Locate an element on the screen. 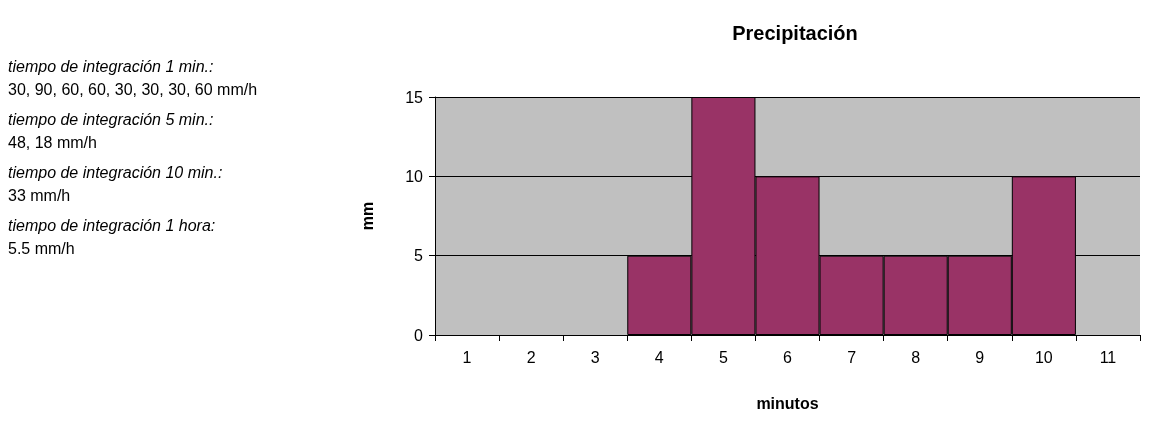  x-tick-label: 8 is located at coordinates (916, 357).